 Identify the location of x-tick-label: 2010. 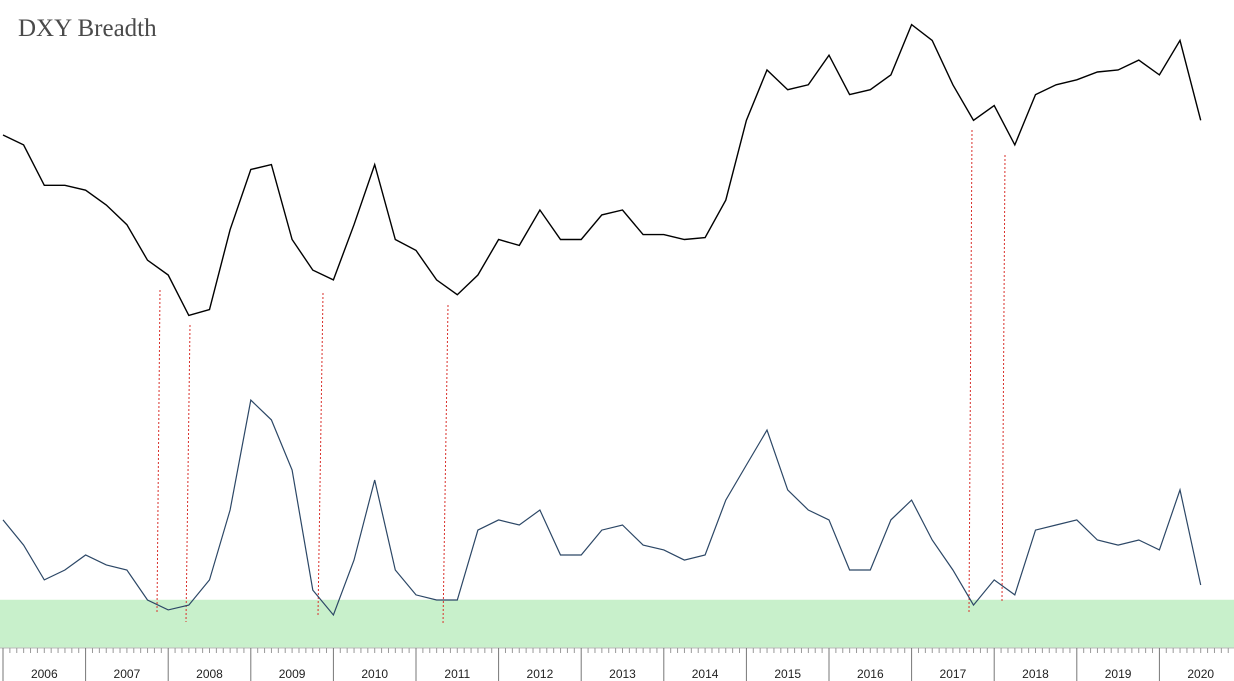
(374, 674).